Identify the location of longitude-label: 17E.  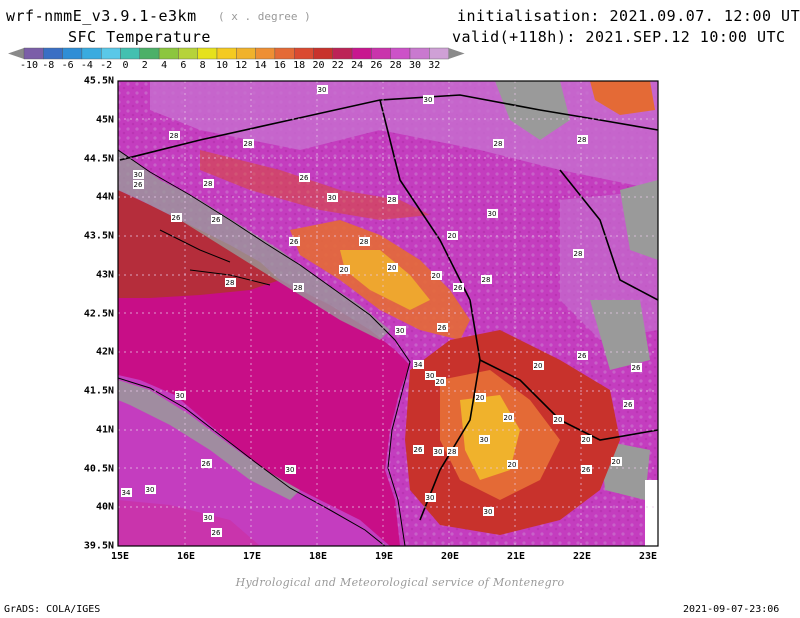
(252, 556).